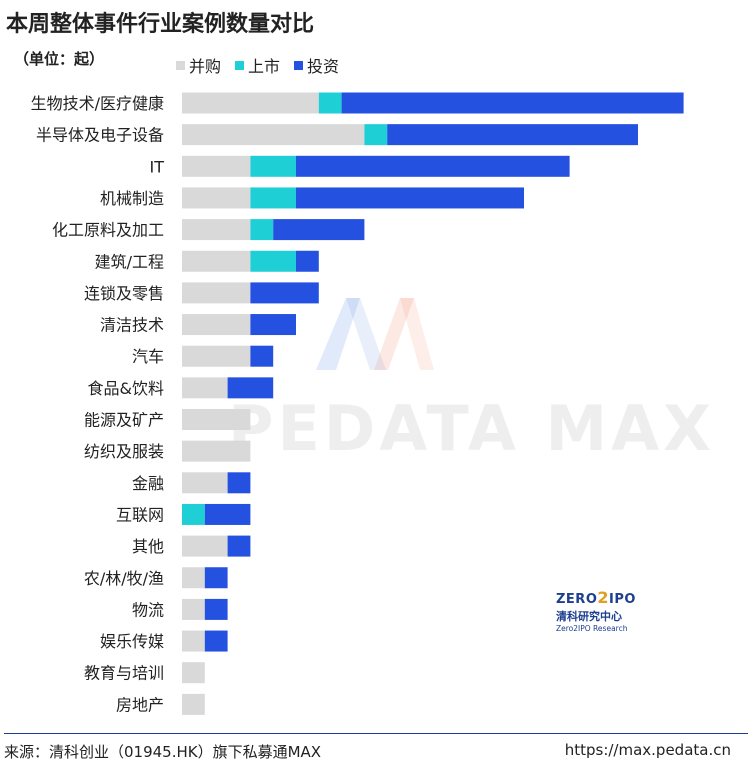  I want to click on legend-label-mna: 并购, so click(205, 66).